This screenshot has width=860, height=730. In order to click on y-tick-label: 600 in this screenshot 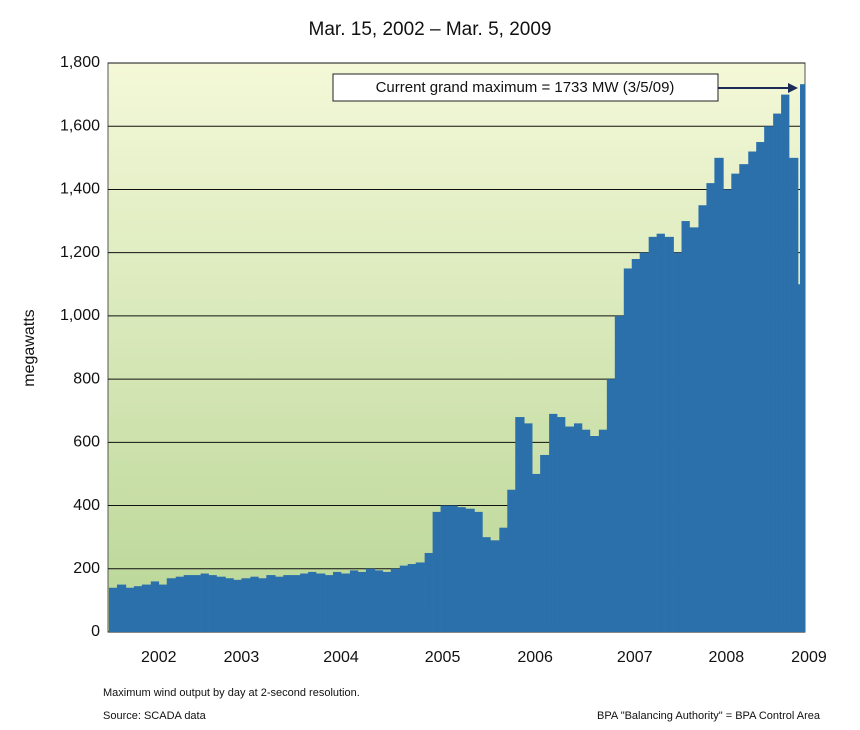, I will do `click(86, 442)`.